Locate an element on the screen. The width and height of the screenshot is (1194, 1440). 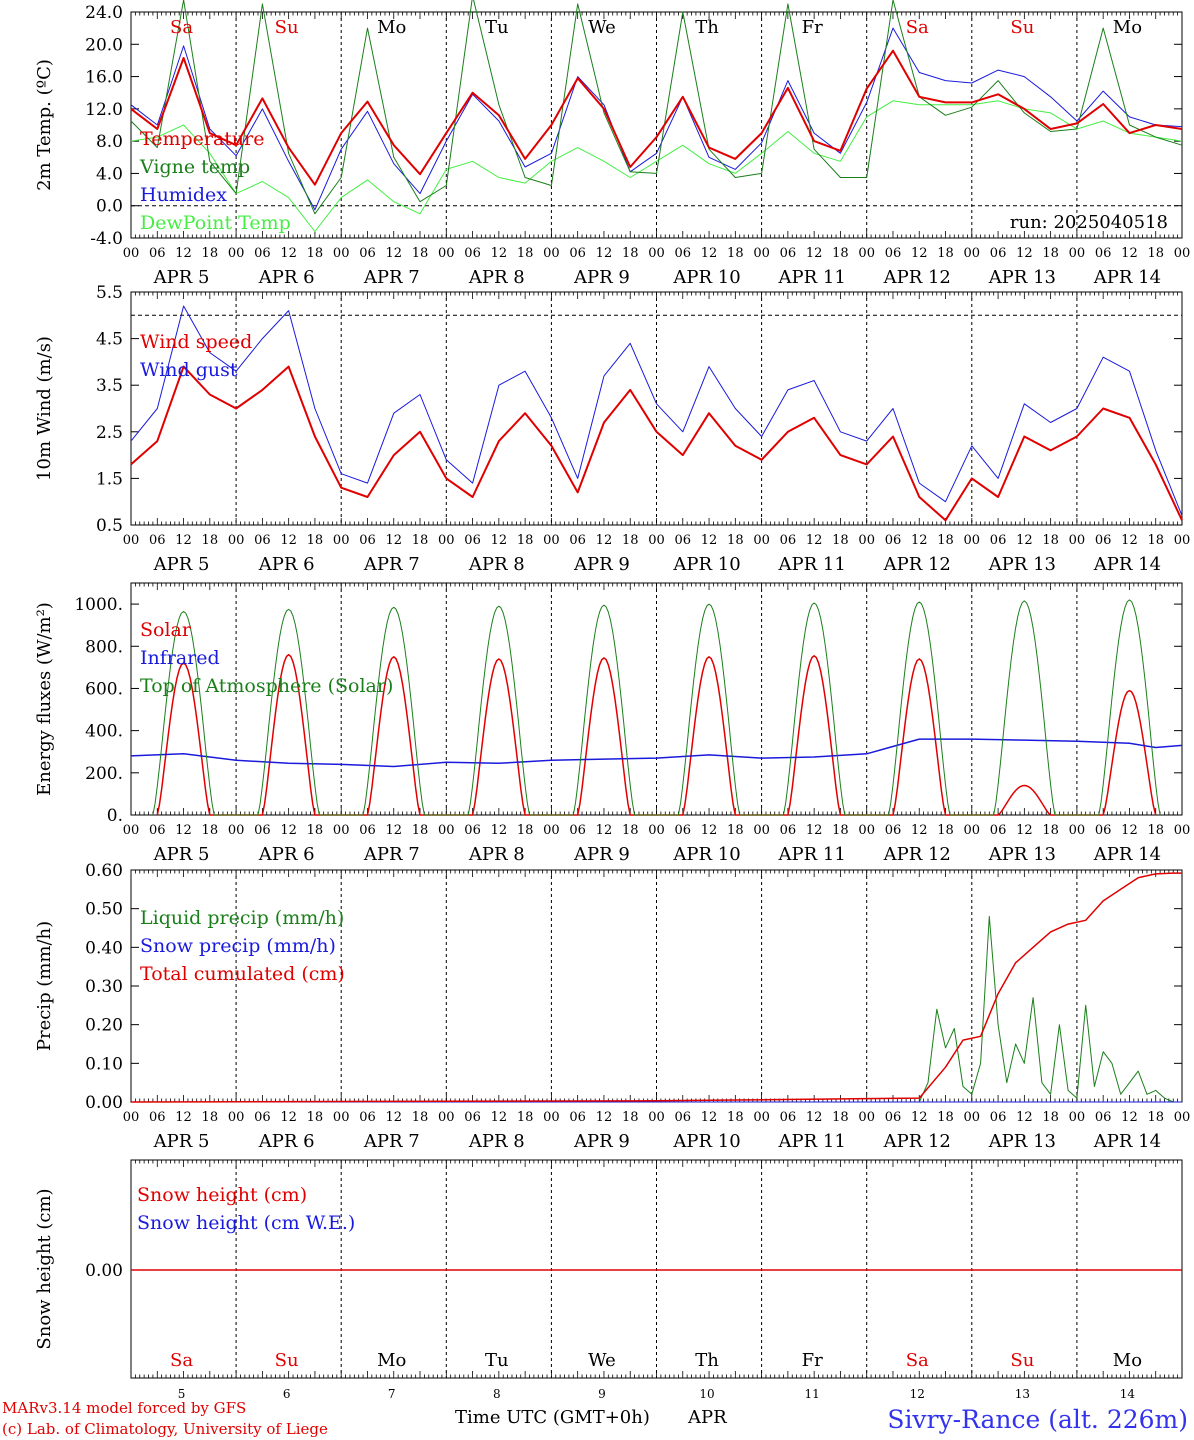
snow-day-number: 14 is located at coordinates (1128, 1394).